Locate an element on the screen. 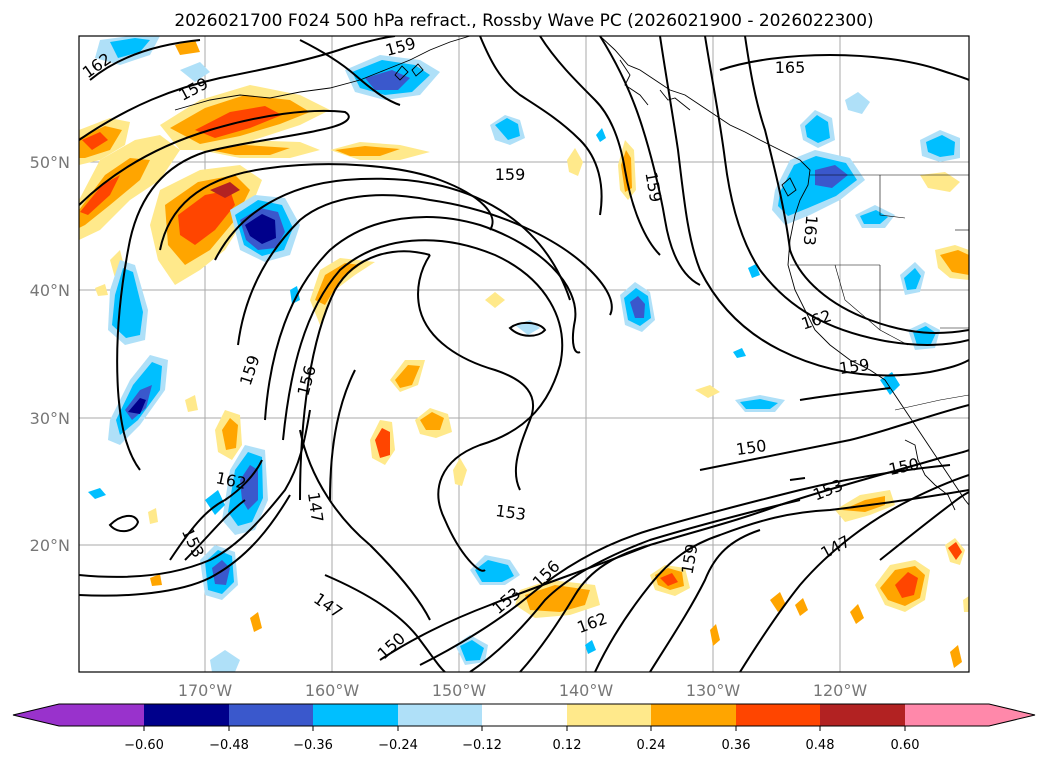 The height and width of the screenshot is (765, 1047). colorbar-tick-label: −0.36 is located at coordinates (313, 745).